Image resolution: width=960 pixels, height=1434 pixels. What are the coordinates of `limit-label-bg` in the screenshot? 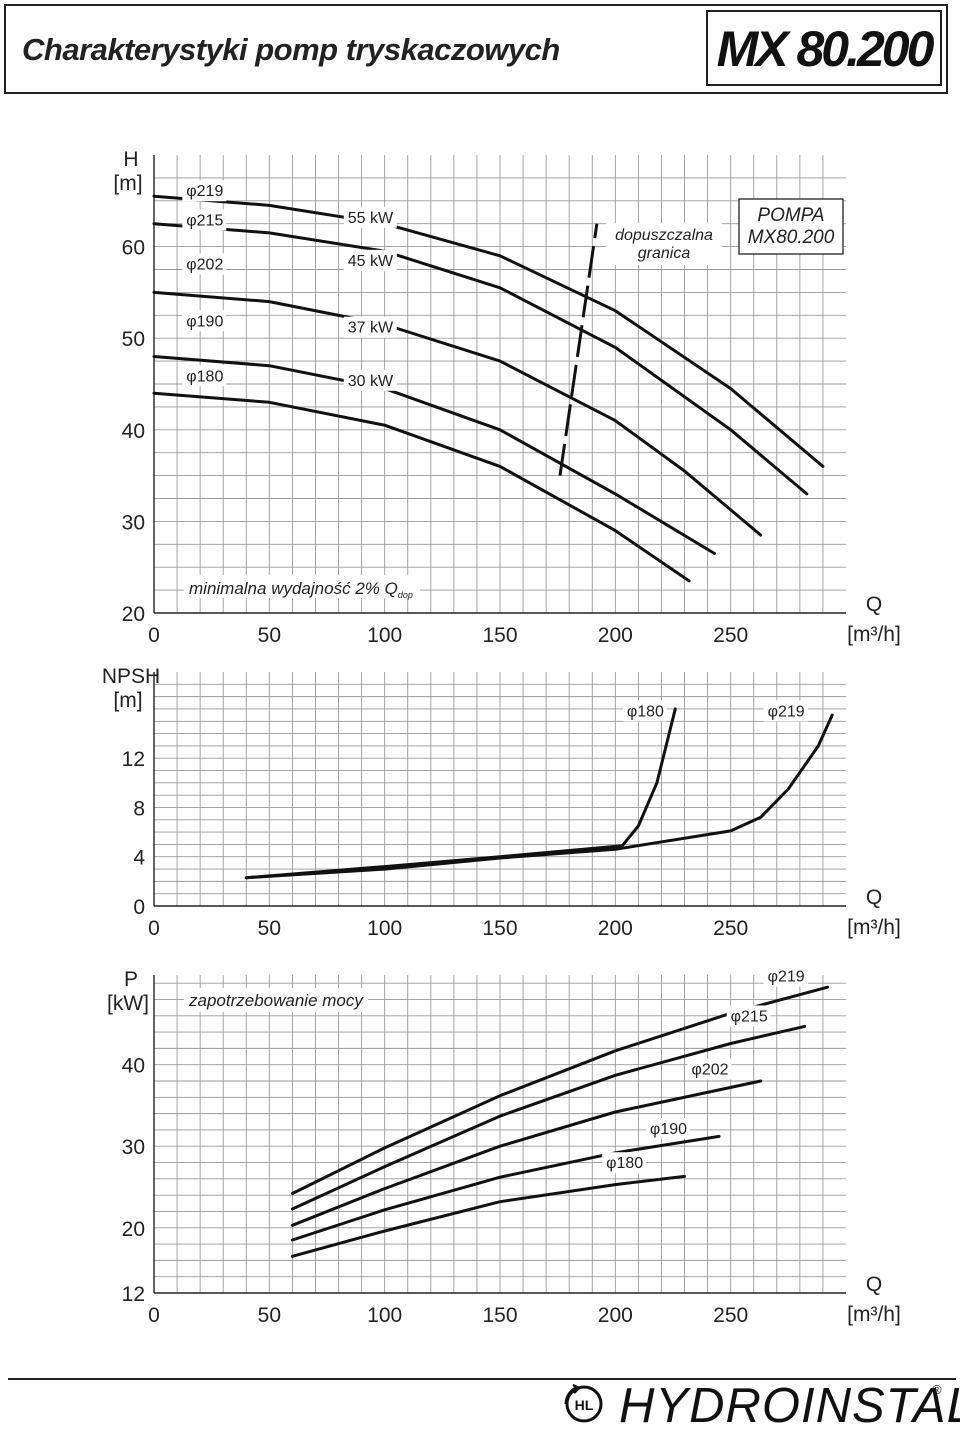 It's located at (664, 244).